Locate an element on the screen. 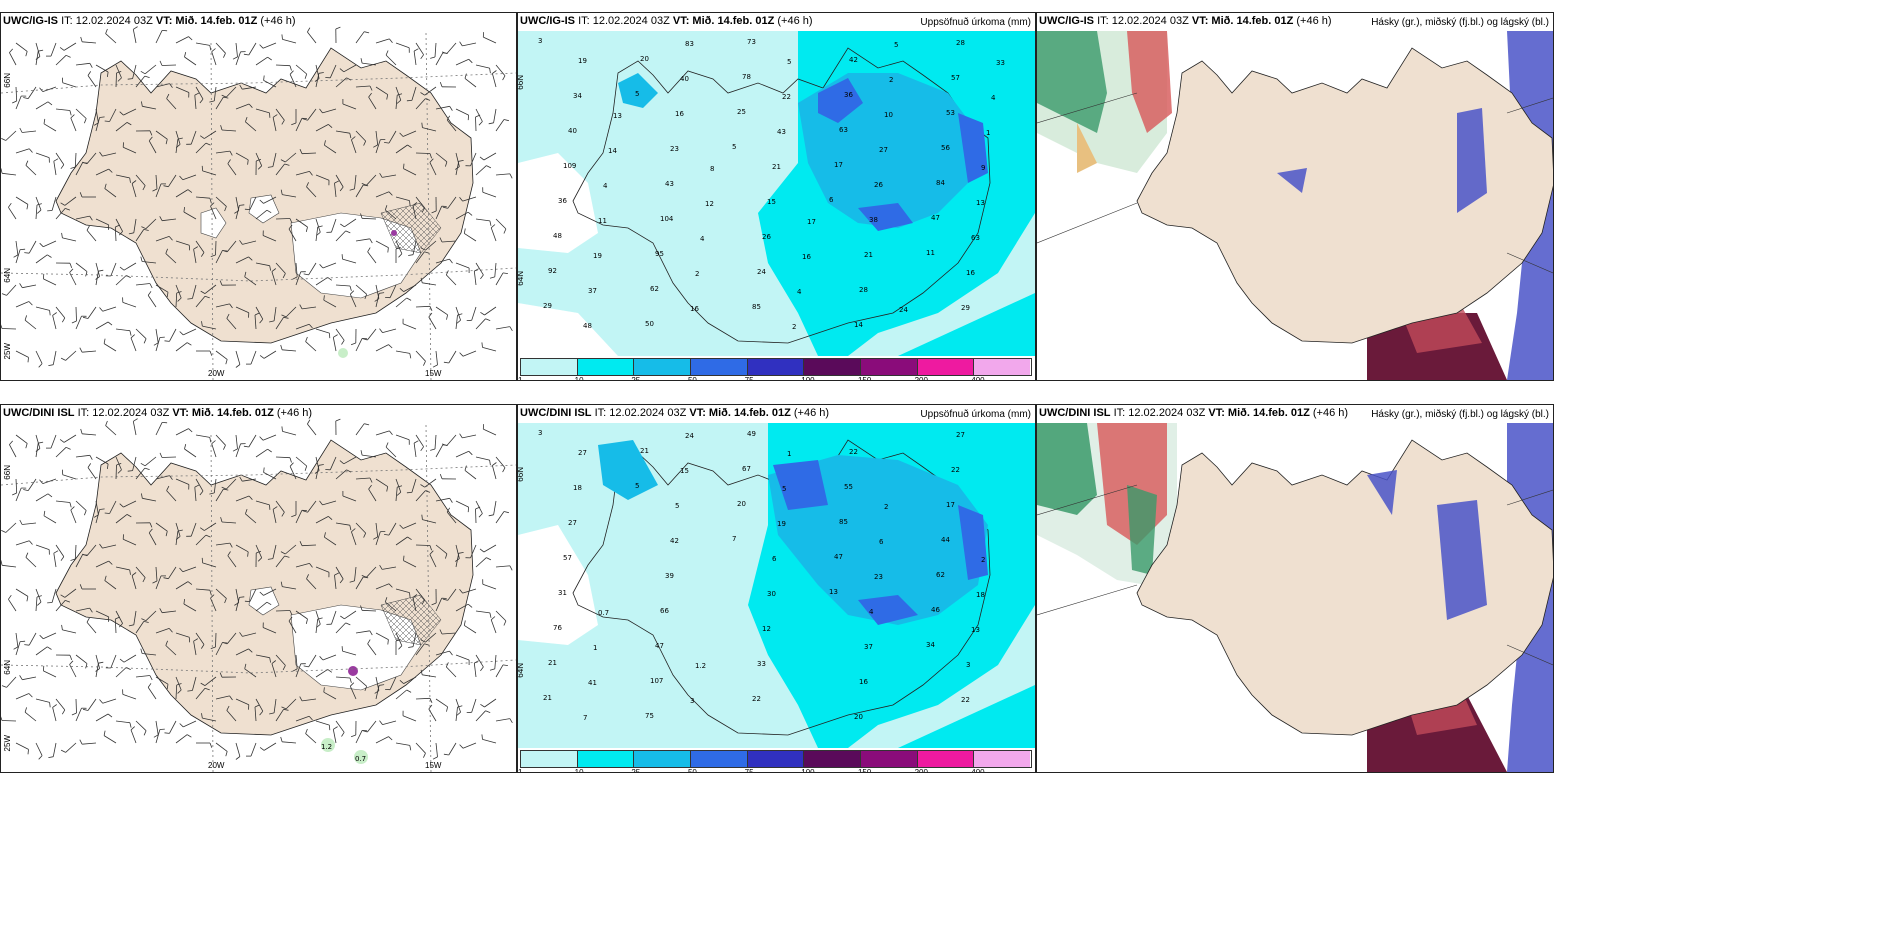 The height and width of the screenshot is (950, 1900). colorbar-cell: 75 is located at coordinates (775, 761).